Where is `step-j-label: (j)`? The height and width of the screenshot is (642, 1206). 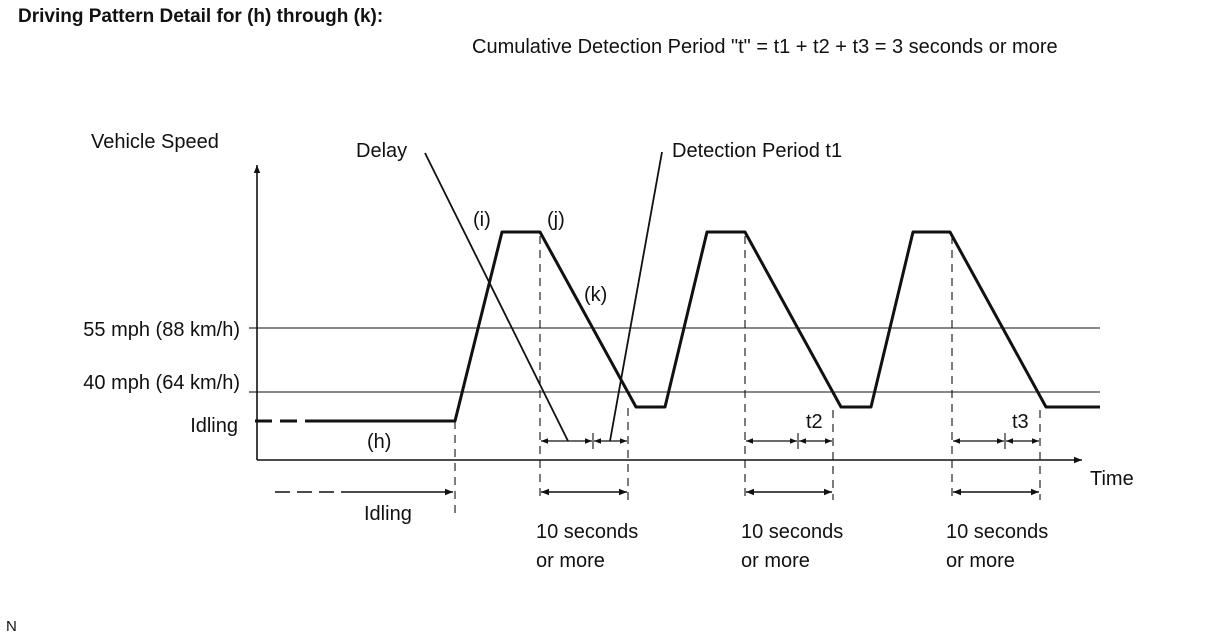
step-j-label: (j) is located at coordinates (556, 220).